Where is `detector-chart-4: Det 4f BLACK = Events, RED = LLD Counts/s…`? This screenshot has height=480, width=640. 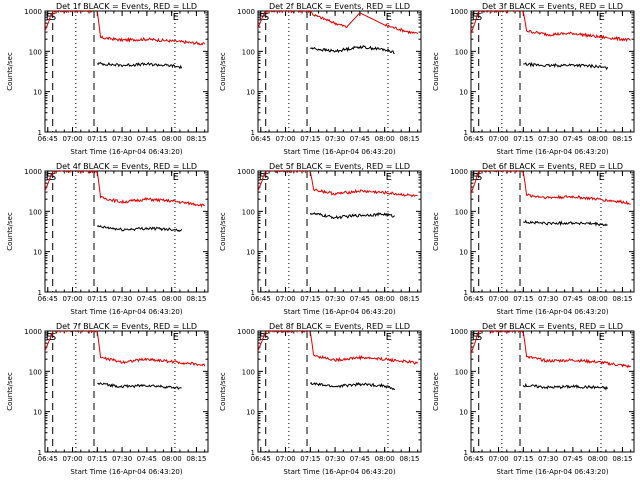
detector-chart-4: Det 4f BLACK = Events, RED = LLD Counts/s… is located at coordinates (107, 239).